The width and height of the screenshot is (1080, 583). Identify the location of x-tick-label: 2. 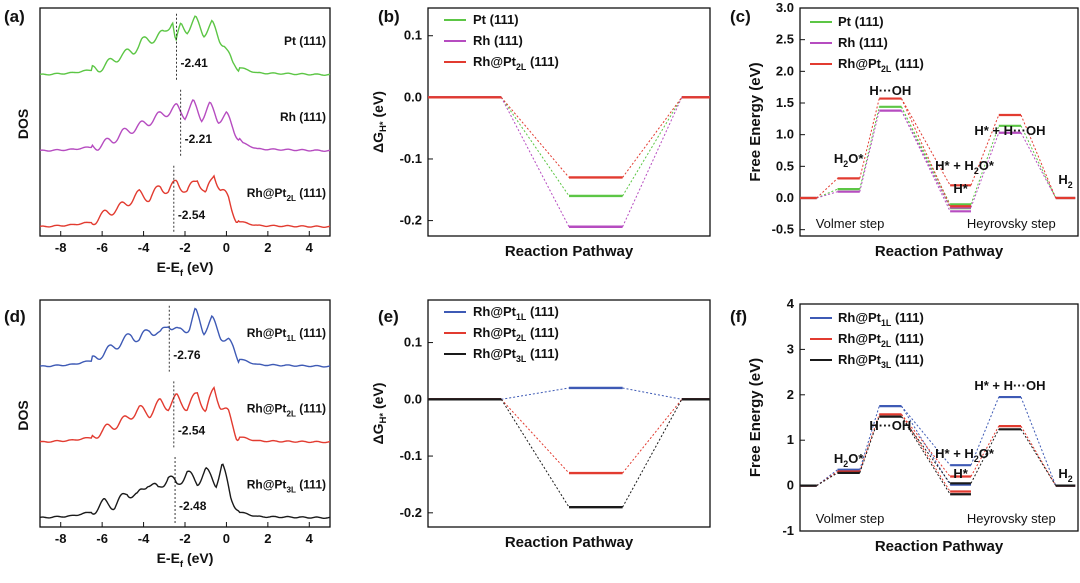
(267, 538).